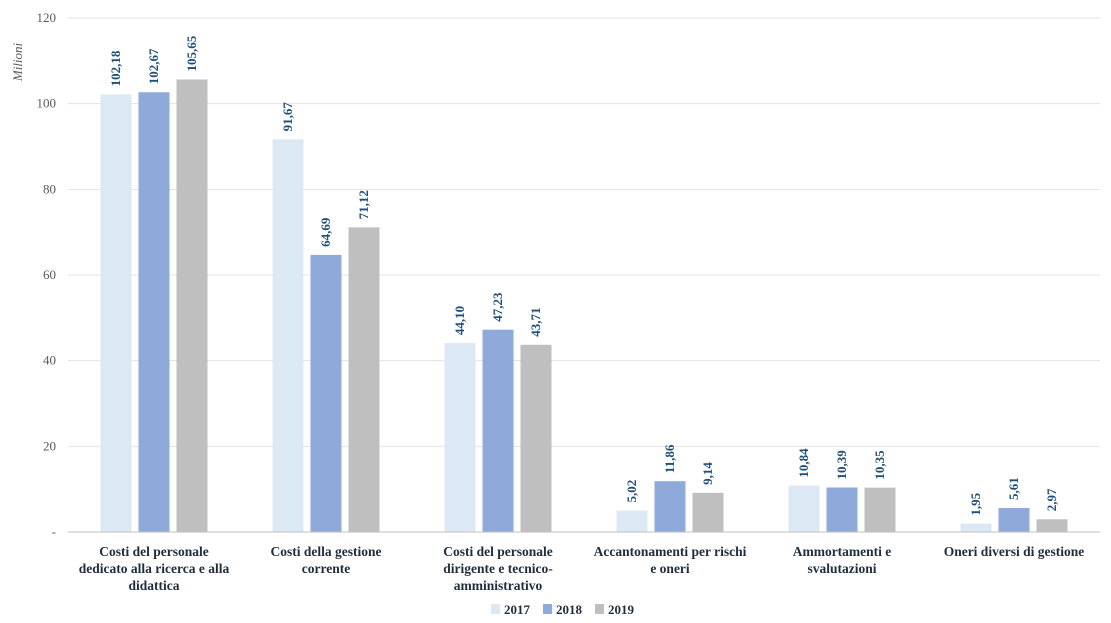  Describe the element at coordinates (517, 609) in the screenshot. I see `legend-label: 2017` at that location.